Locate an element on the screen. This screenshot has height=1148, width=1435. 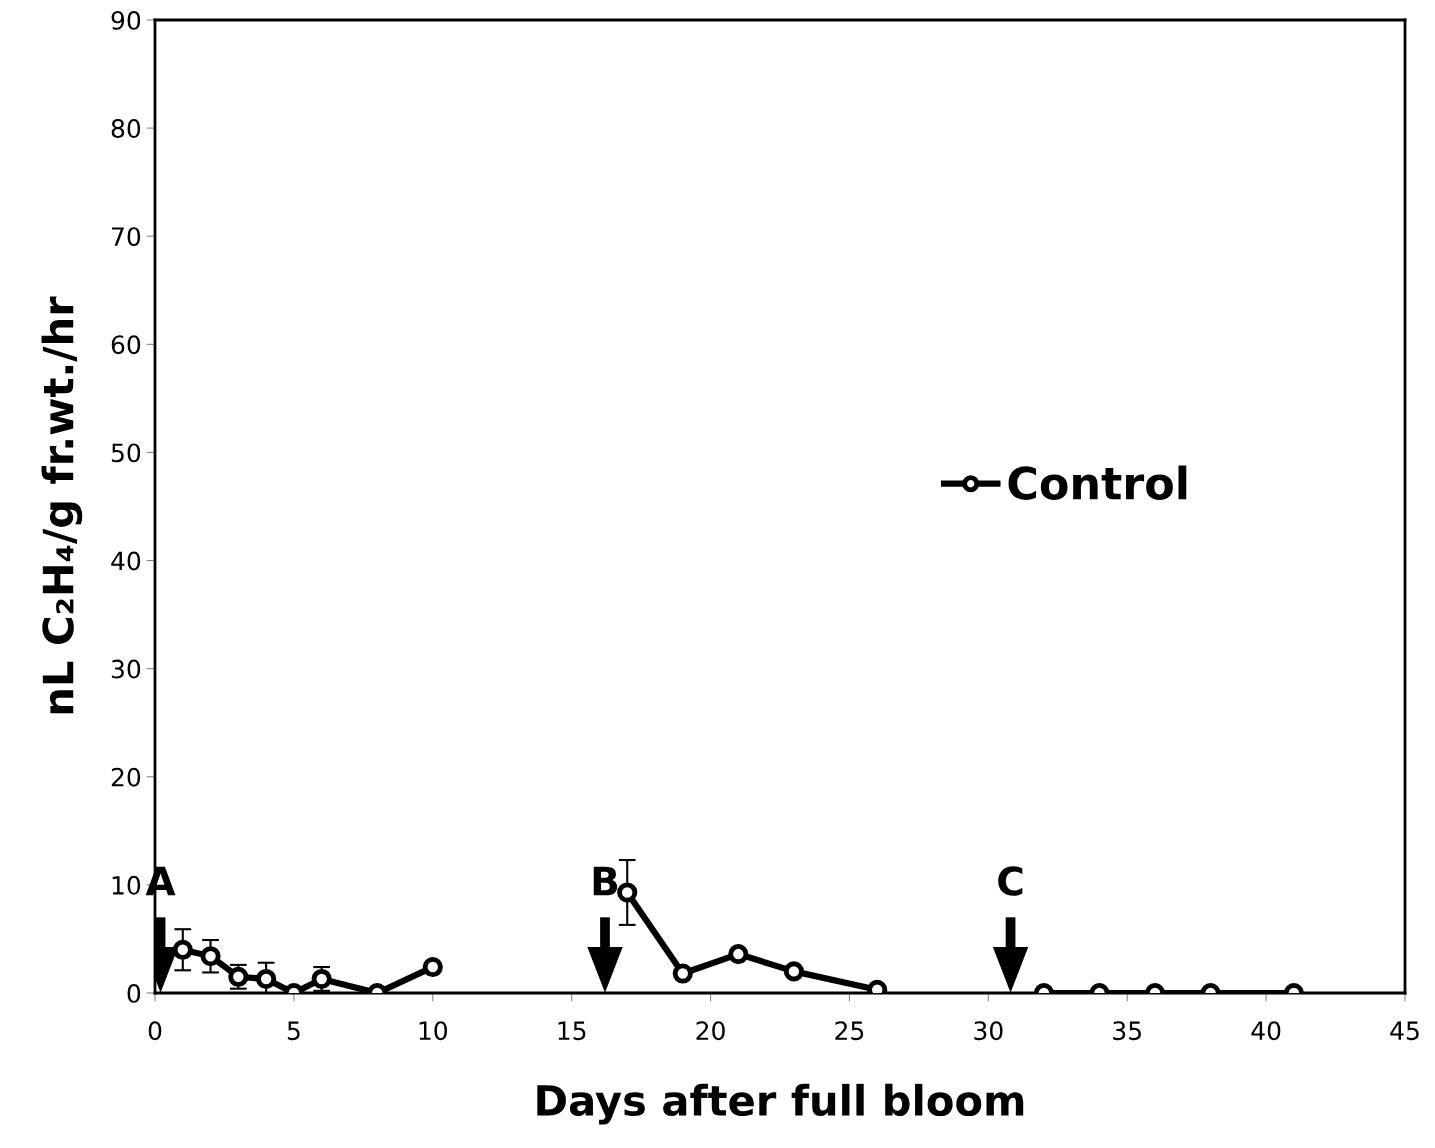
ref-line-label: B is located at coordinates (605, 881).